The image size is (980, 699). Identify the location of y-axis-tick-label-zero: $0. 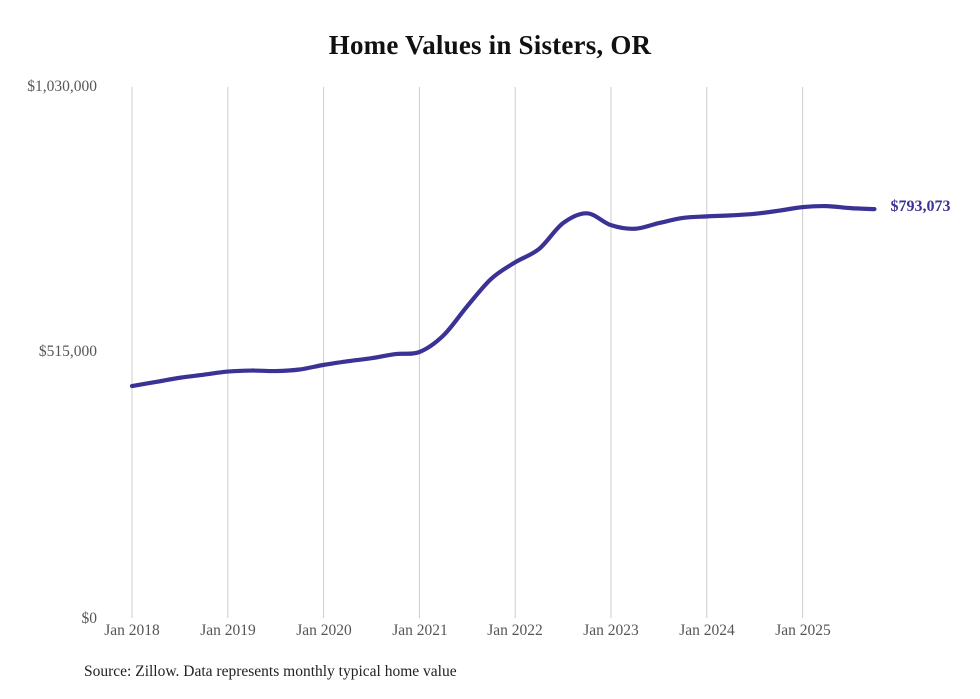
(89, 618).